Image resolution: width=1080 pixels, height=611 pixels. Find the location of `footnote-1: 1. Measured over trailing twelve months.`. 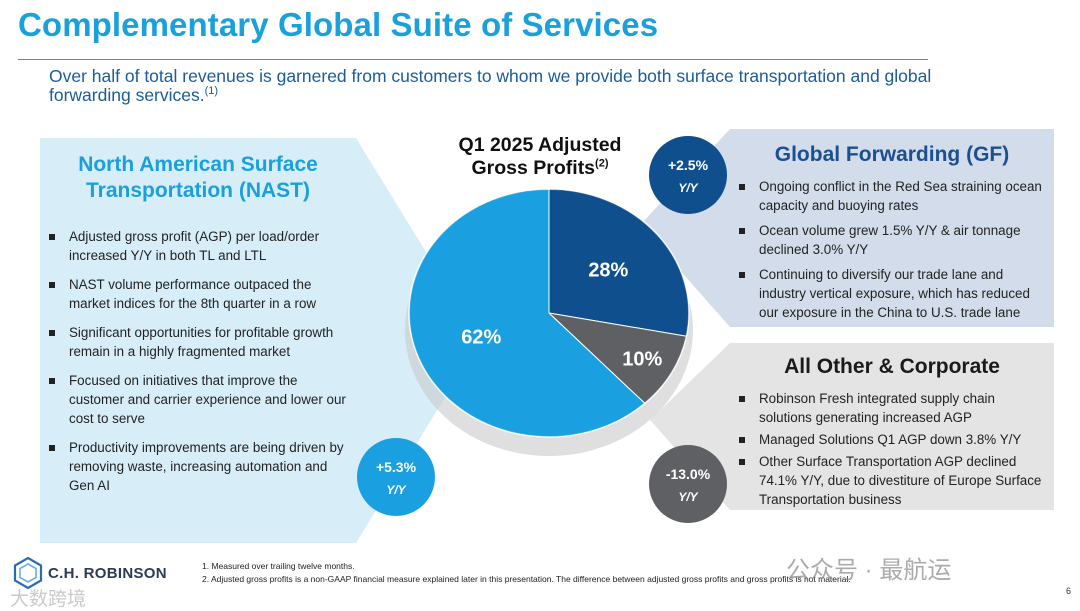

footnote-1: 1. Measured over trailing twelve months. is located at coordinates (278, 566).